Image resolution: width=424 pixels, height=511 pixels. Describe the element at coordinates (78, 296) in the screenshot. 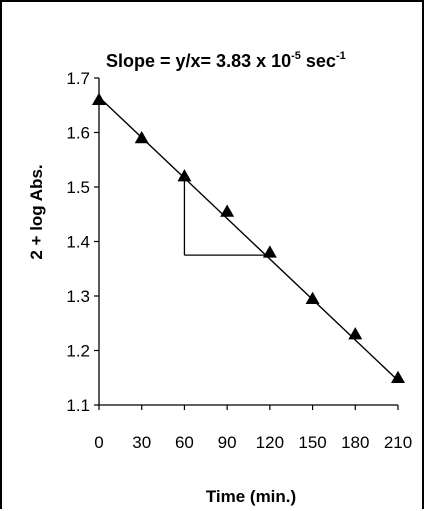

I see `y-tick-label: 1.3` at that location.